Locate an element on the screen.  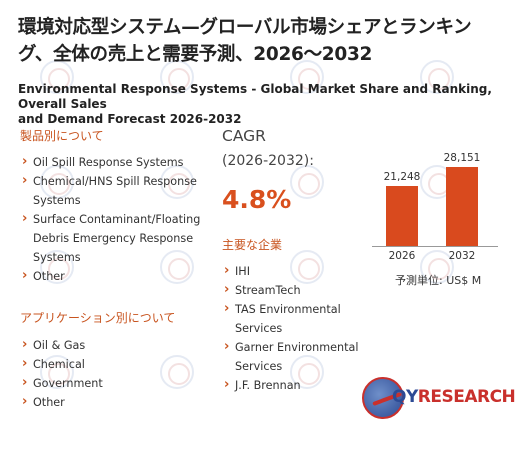
page-subtitle-line2: and Demand Forecast 2026-2032 is located at coordinates (130, 119).